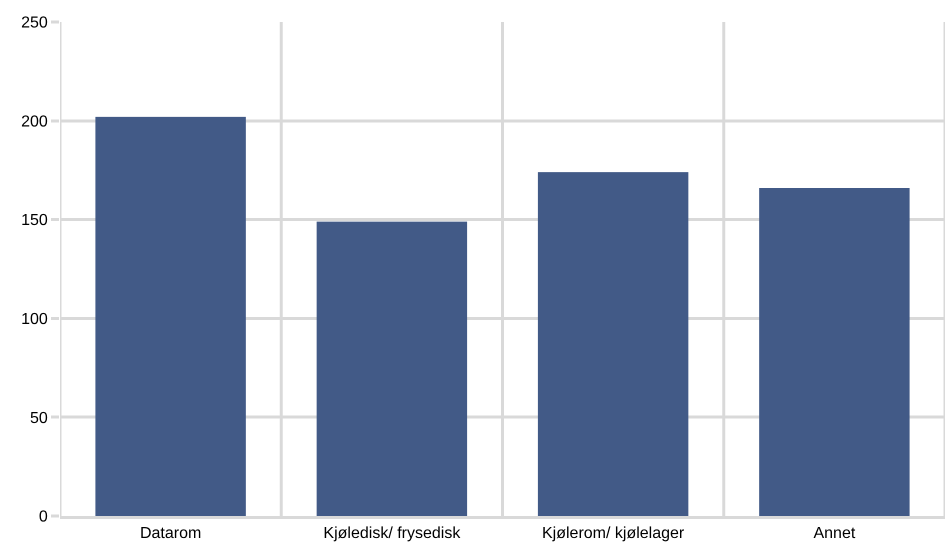 Image resolution: width=947 pixels, height=547 pixels. I want to click on y-tick-label: 150, so click(34, 221).